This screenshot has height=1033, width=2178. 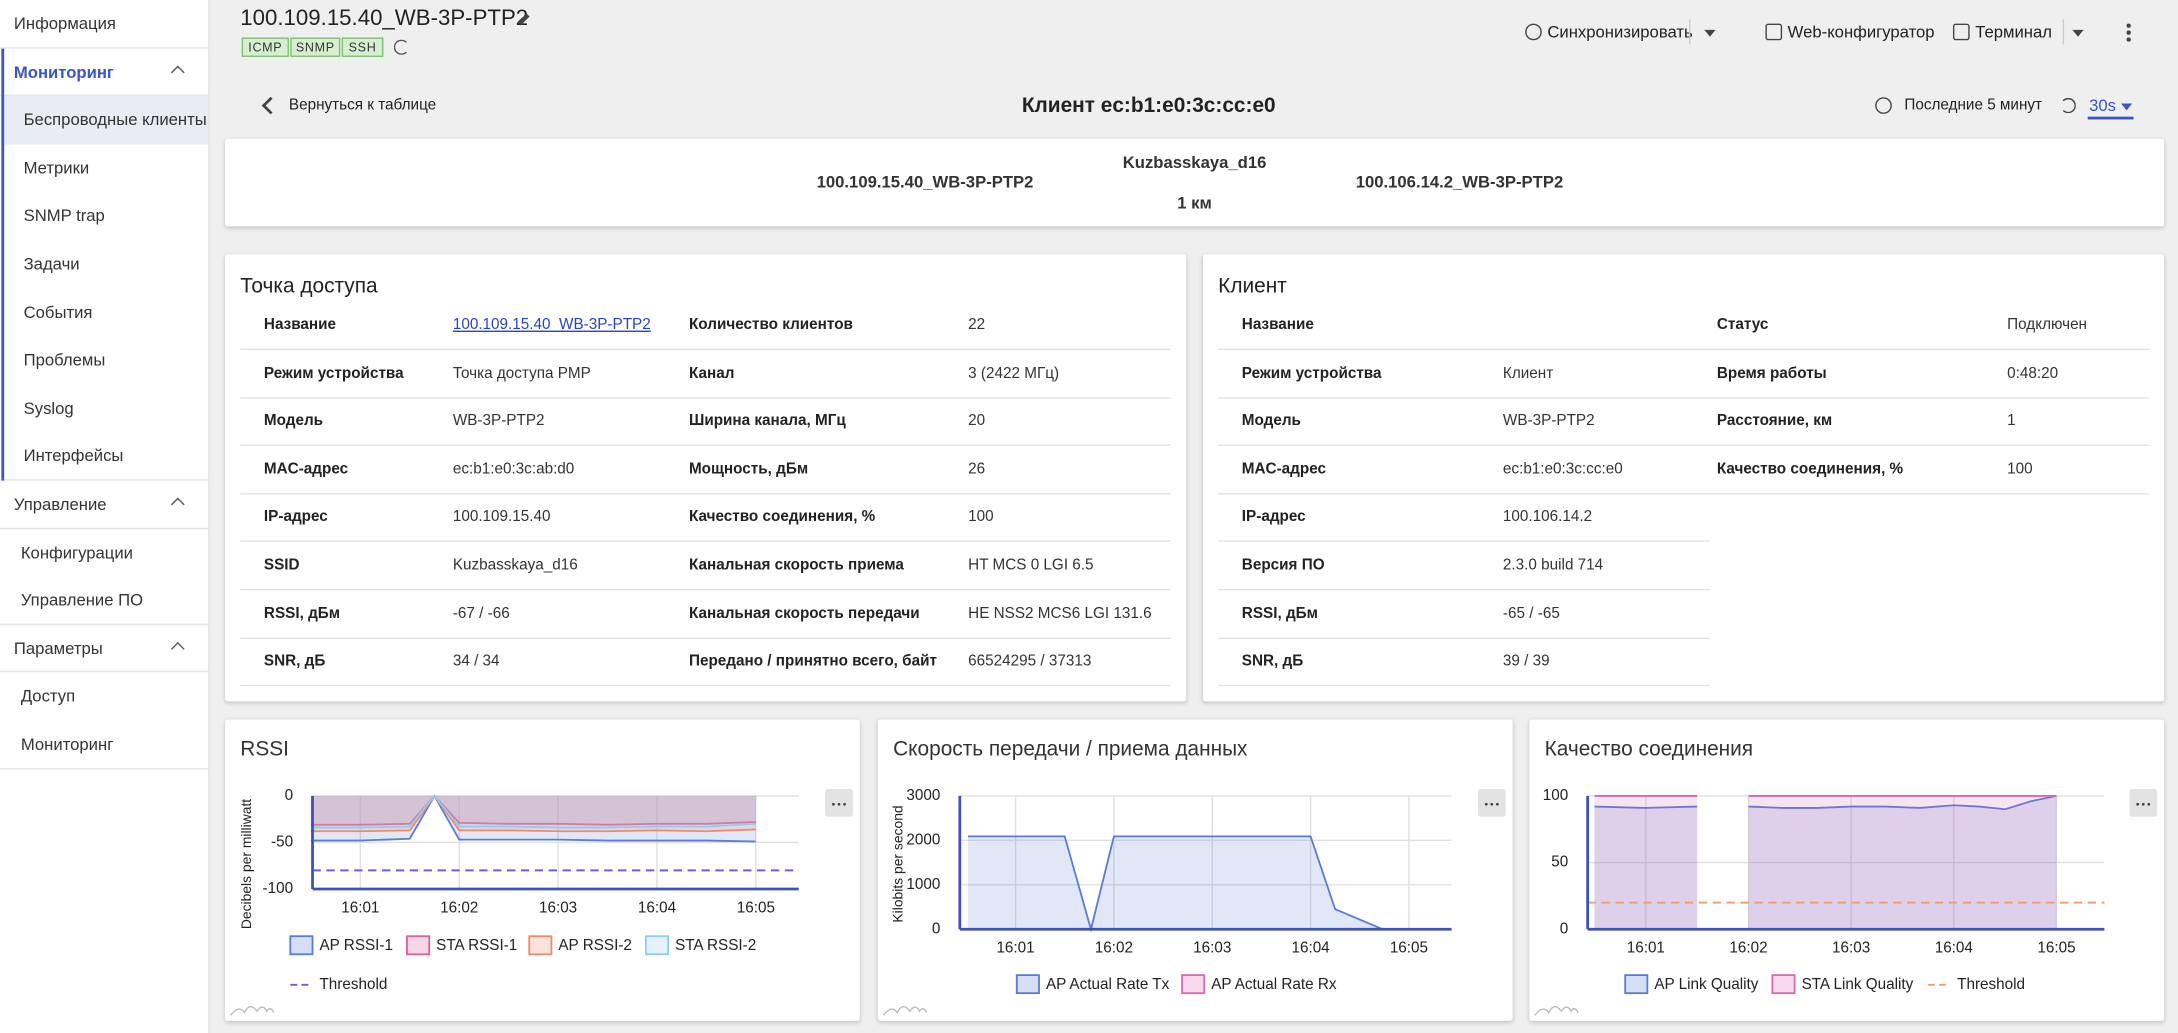 What do you see at coordinates (264, 749) in the screenshot?
I see `chart-title: RSSI` at bounding box center [264, 749].